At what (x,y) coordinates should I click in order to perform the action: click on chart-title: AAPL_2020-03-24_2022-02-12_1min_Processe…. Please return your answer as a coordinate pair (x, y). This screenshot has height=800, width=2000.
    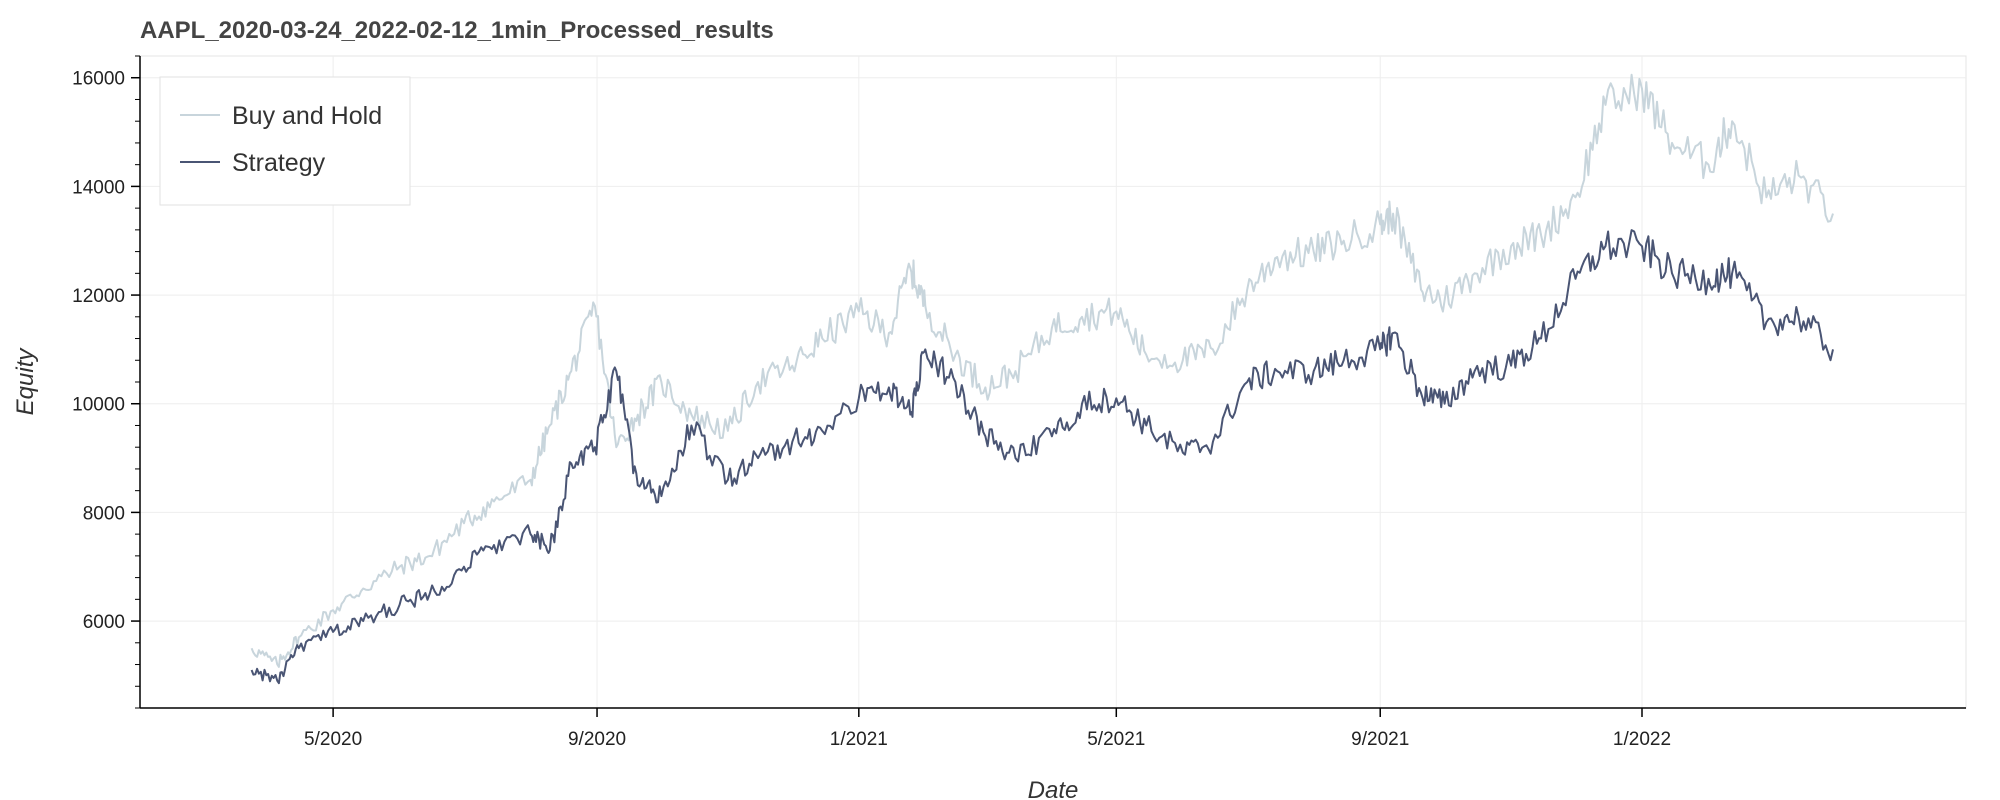
    Looking at the image, I should click on (457, 30).